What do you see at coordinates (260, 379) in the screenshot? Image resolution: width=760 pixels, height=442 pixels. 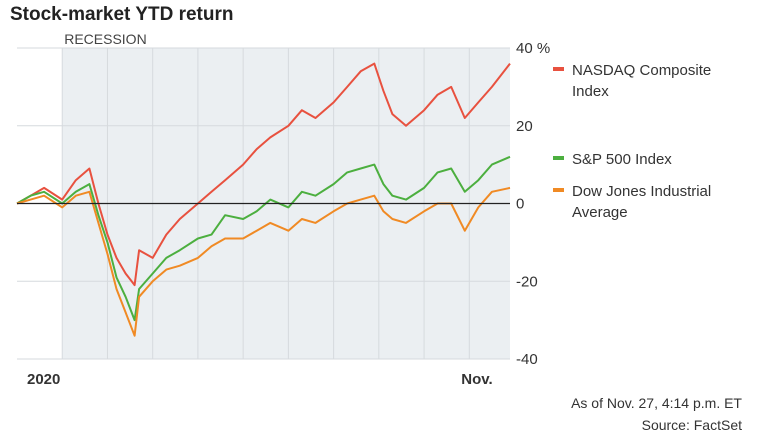 I see `x-axis-ticks: 2020 Nov.` at bounding box center [260, 379].